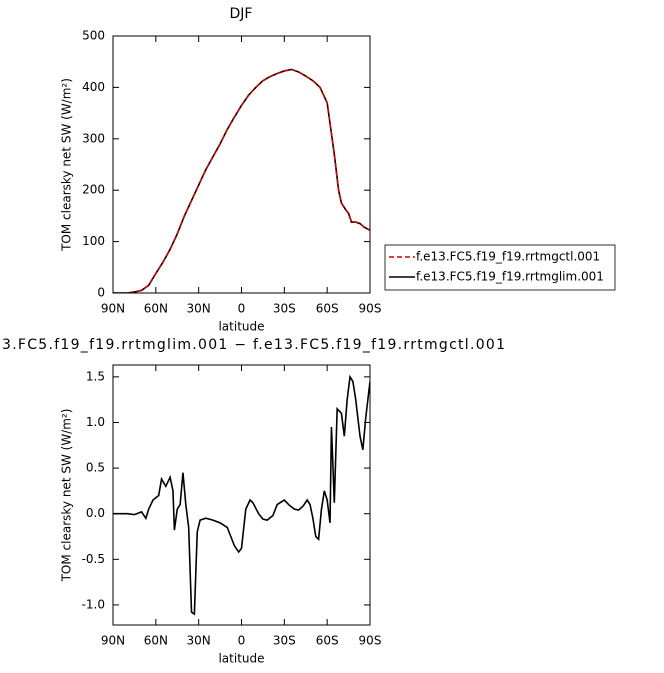 The image size is (664, 673). Describe the element at coordinates (93, 138) in the screenshot. I see `y-tick-label: 300` at that location.